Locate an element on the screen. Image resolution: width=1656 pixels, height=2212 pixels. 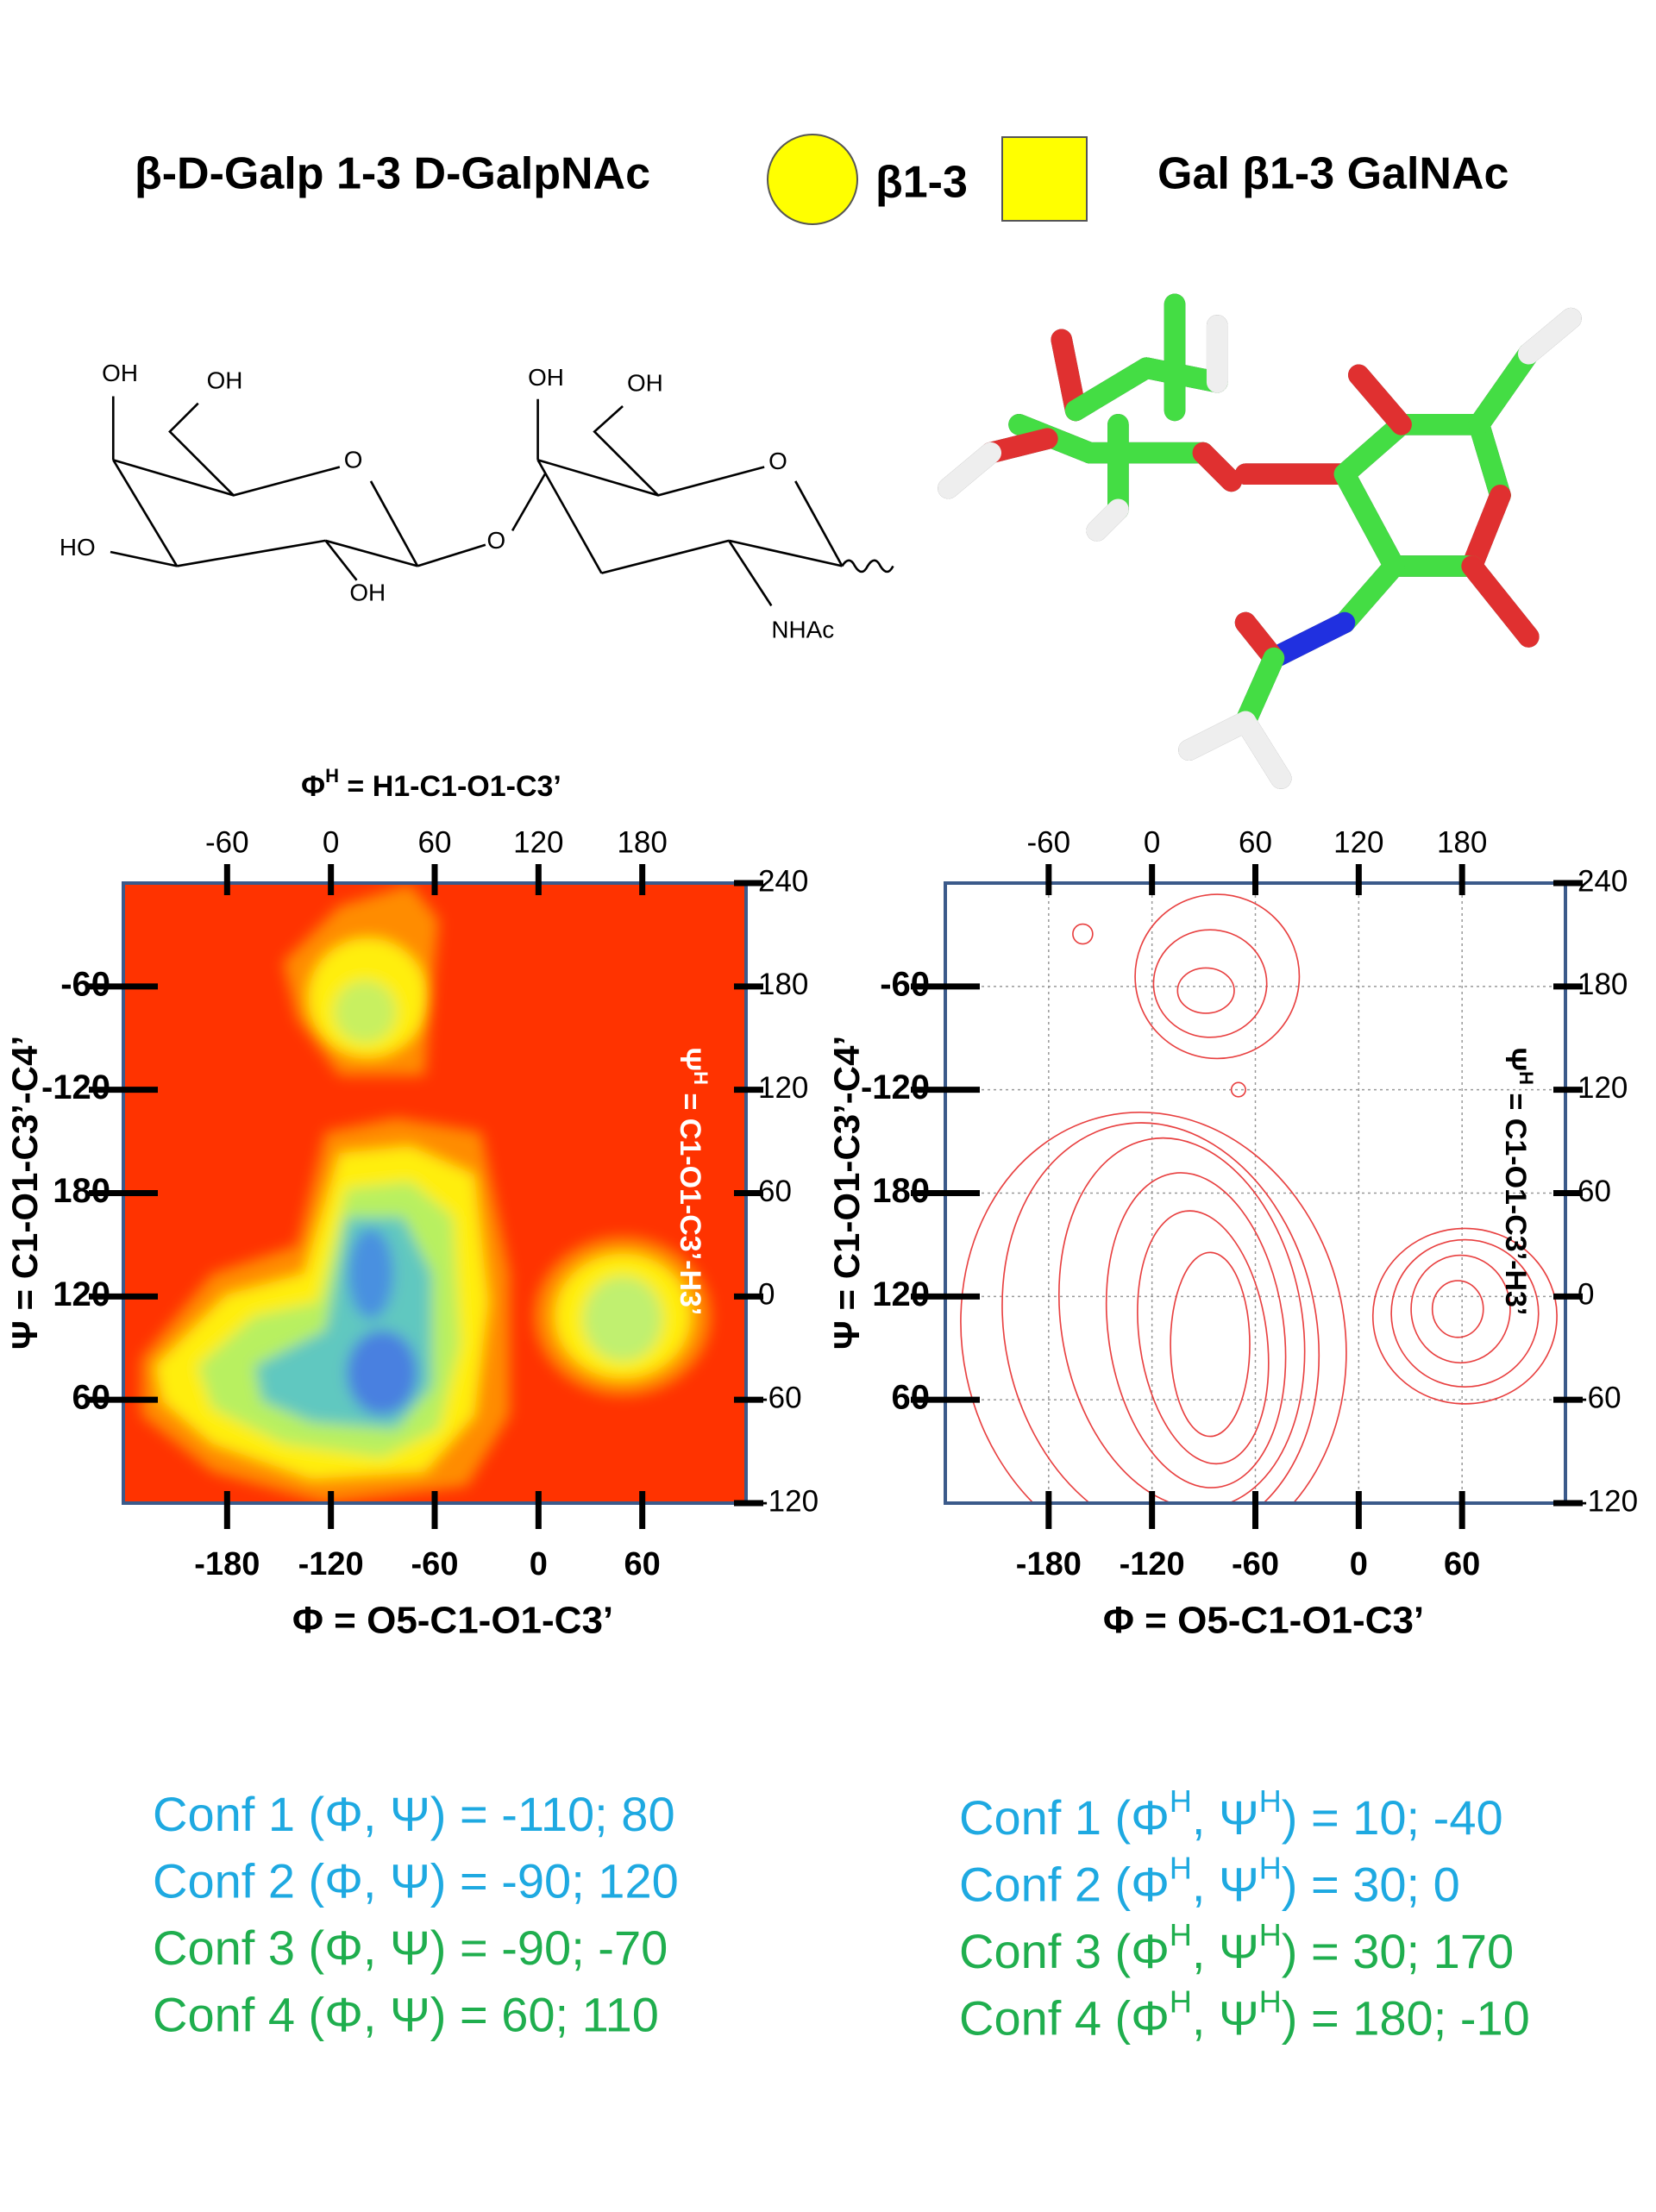
conformer-text: ) = 10; -40 is located at coordinates (1393, 1817).